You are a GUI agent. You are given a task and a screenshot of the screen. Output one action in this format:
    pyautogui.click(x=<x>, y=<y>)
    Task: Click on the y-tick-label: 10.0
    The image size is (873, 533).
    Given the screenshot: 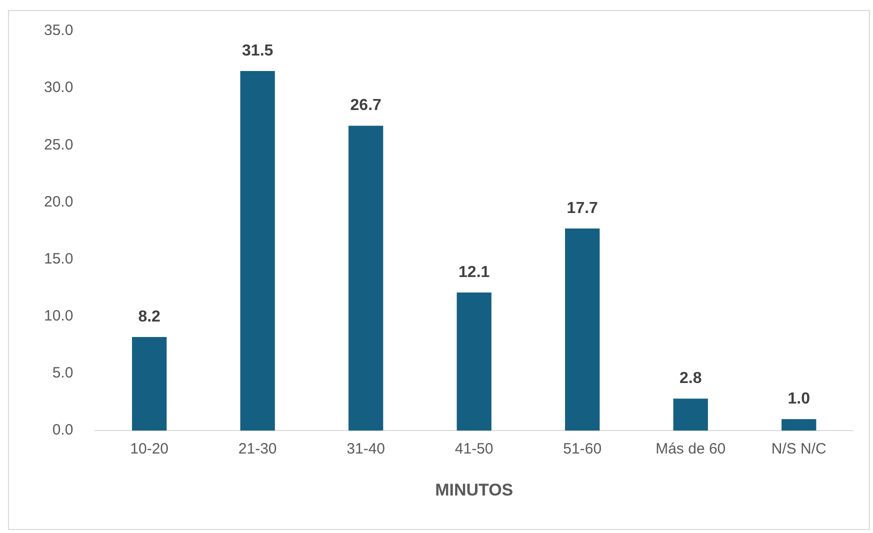 What is the action you would take?
    pyautogui.click(x=59, y=316)
    